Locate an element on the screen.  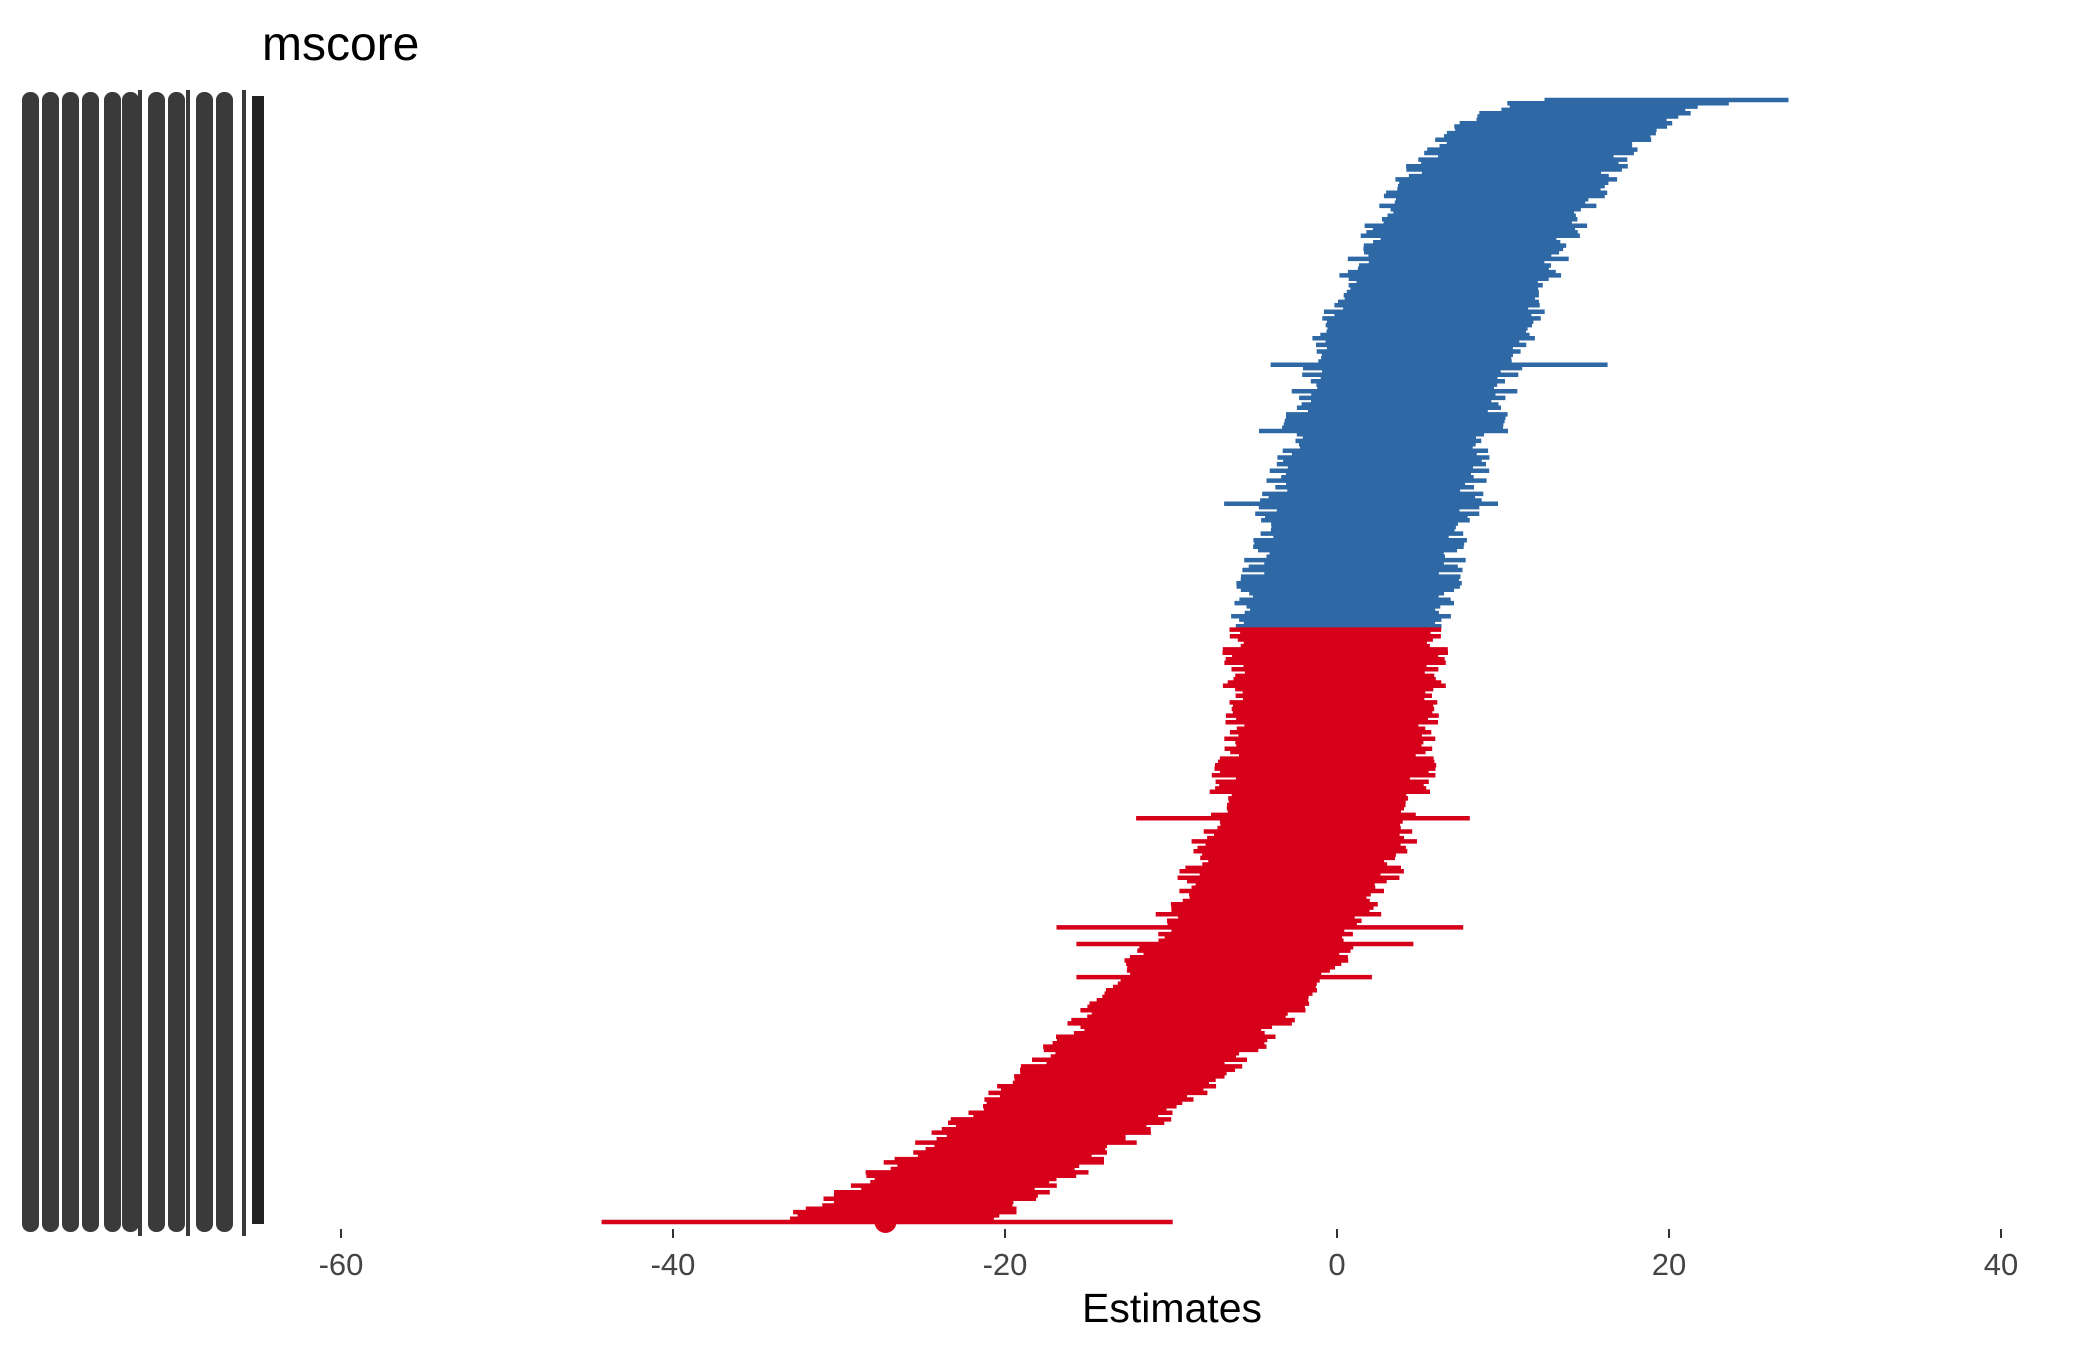
x-axis-ticks: -60 -40 -20 0 20 40 is located at coordinates (1168, 1255).